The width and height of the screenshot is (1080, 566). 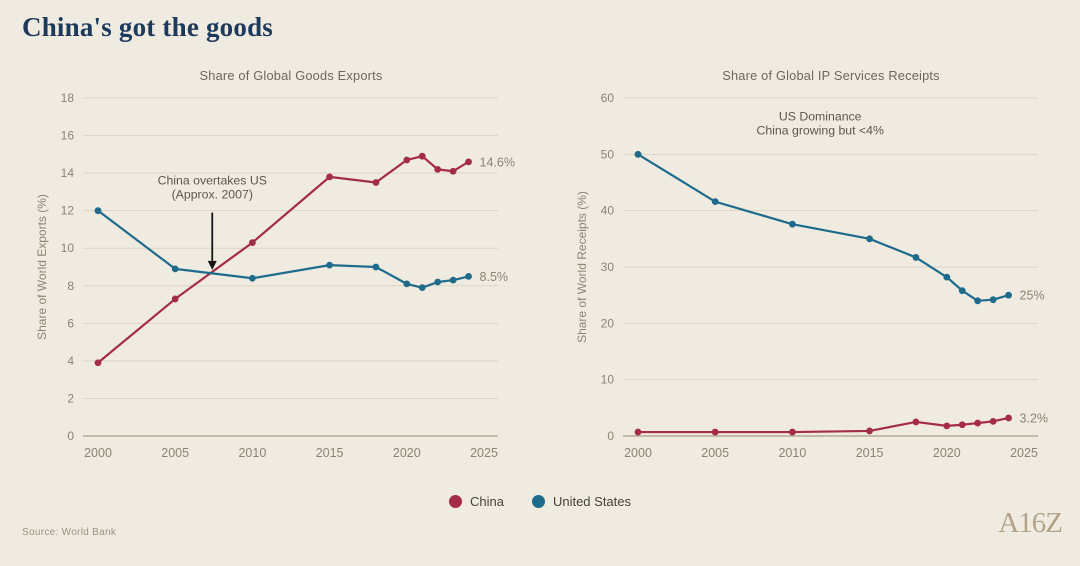 I want to click on series-end-label-united-states: 25%, so click(x=1032, y=296).